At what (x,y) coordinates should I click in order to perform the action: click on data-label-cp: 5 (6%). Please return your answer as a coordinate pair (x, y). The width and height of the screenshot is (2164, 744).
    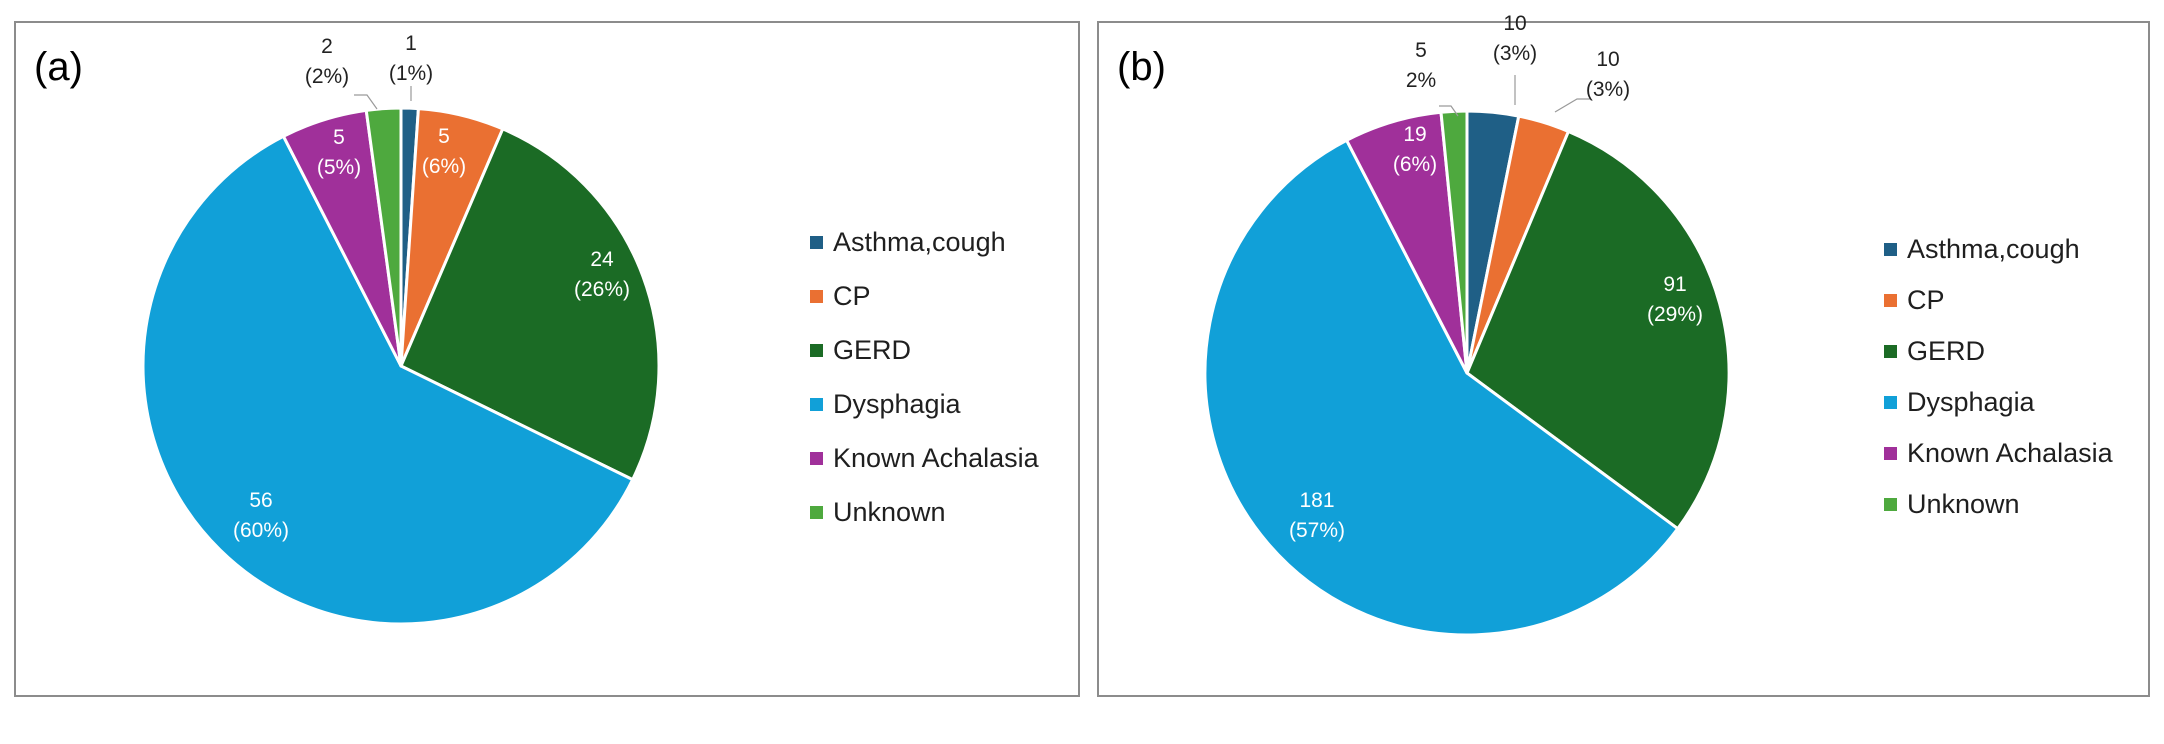
    Looking at the image, I should click on (444, 151).